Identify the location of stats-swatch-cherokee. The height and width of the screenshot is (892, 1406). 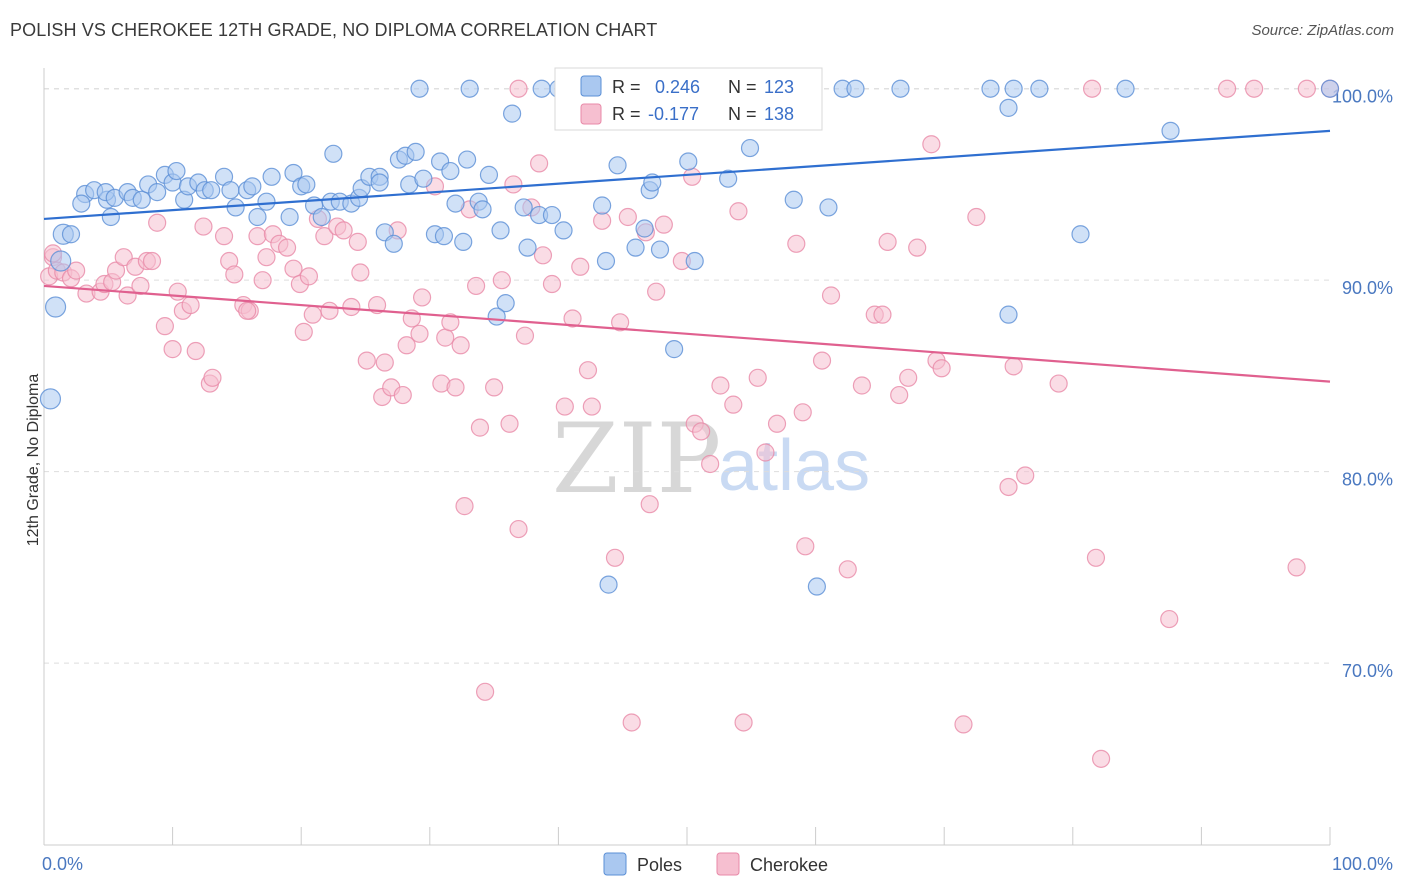
(591, 114).